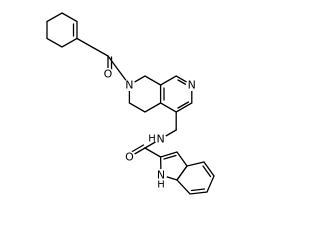 This screenshot has width=320, height=240. Describe the element at coordinates (103, 61) in the screenshot. I see `acyl-chain` at that location.